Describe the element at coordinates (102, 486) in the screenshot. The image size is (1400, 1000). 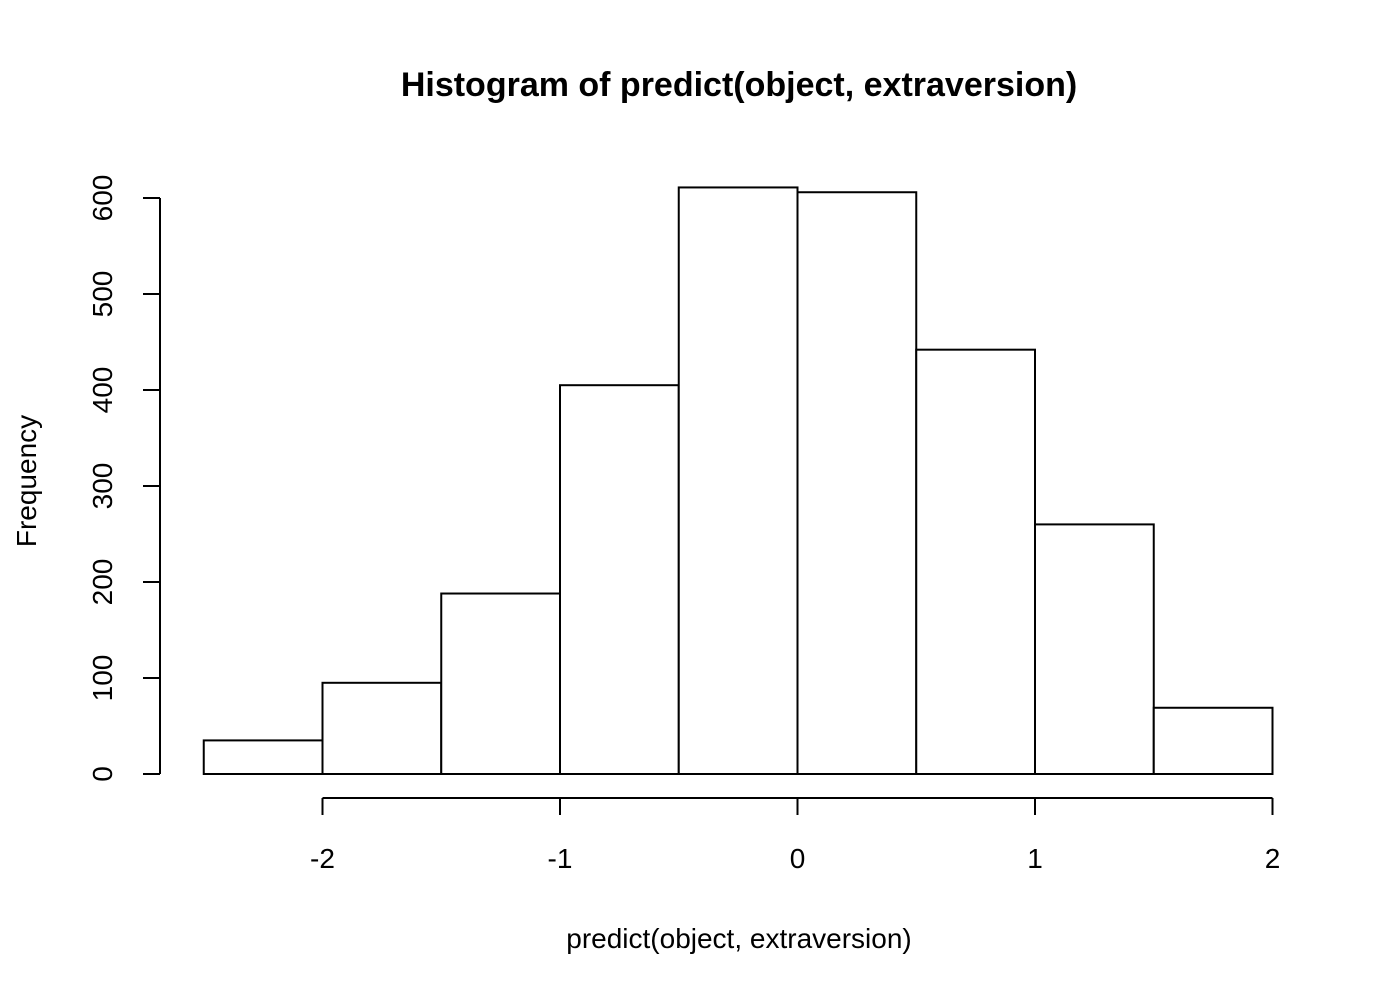
I see `y-tick-label: 300` at that location.